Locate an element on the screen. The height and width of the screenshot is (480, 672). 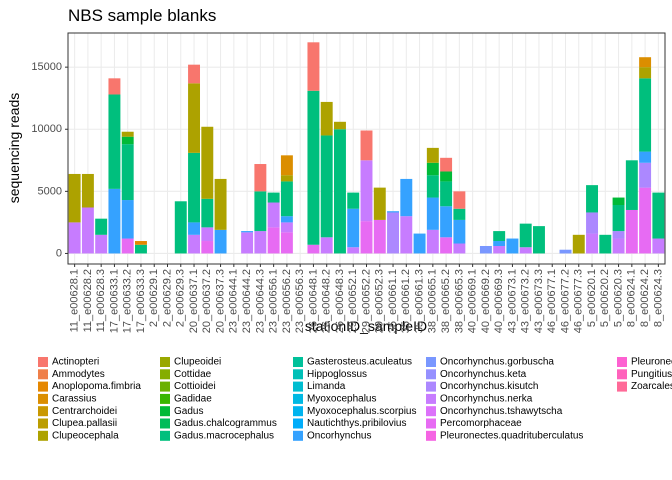
x-tick-label: 38_e00665.2 is located at coordinates (446, 301).